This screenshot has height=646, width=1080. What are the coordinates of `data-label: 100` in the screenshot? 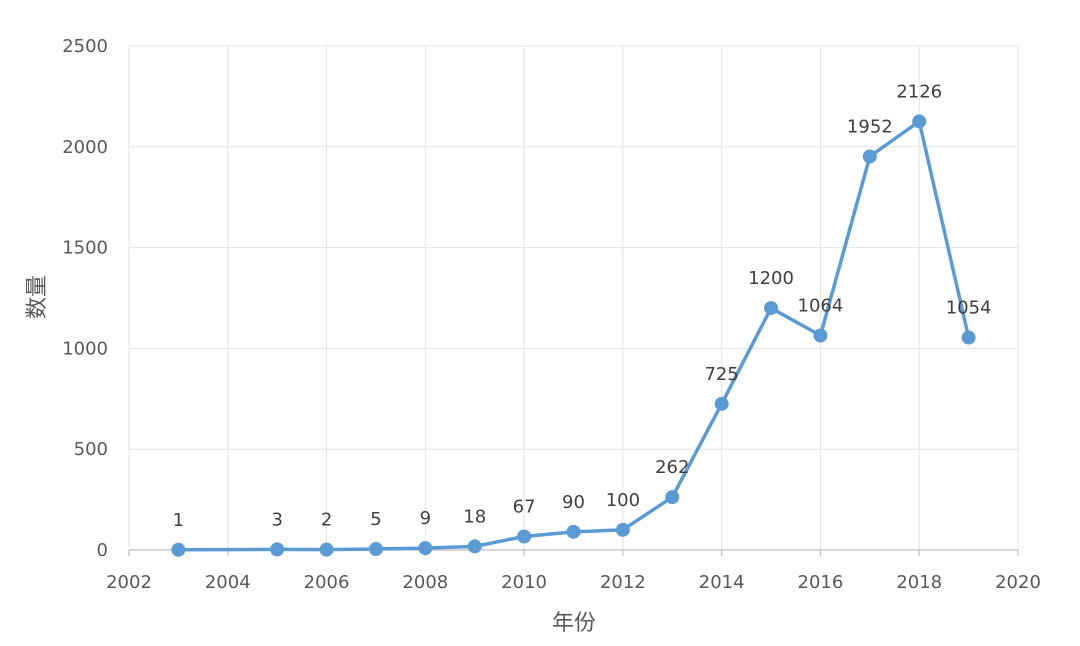 It's located at (623, 500).